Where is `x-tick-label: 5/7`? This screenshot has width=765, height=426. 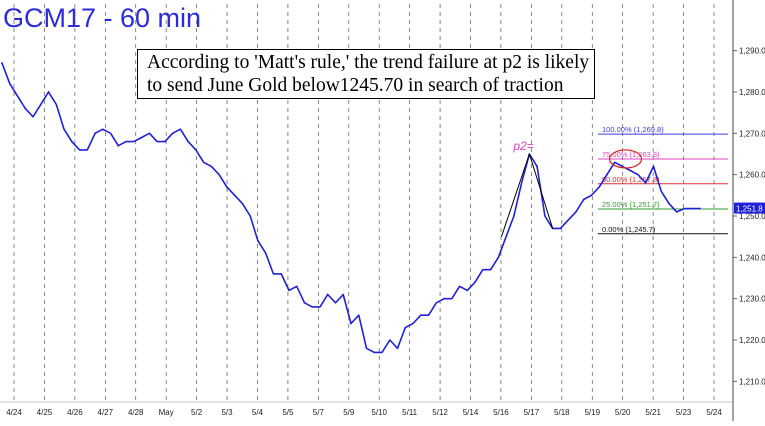
x-tick-label: 5/7 is located at coordinates (319, 412).